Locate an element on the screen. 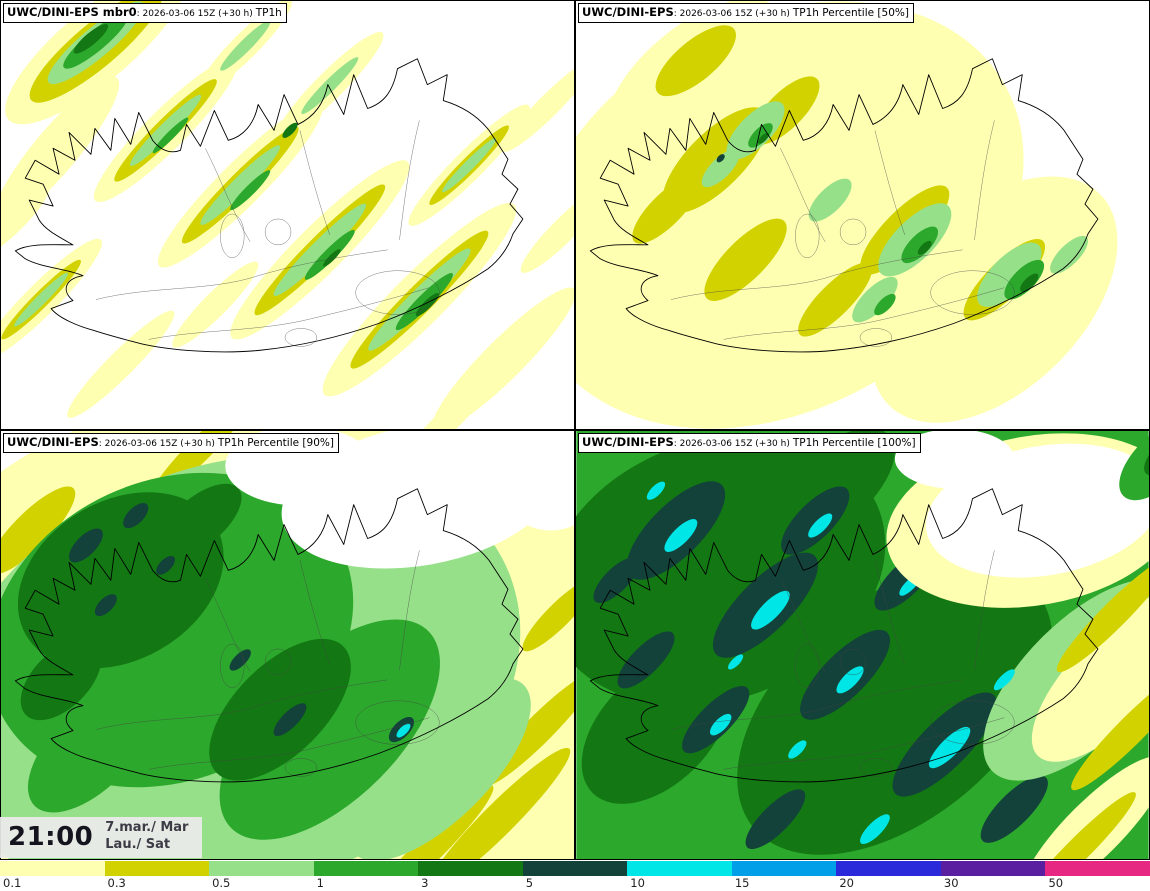 The image size is (1150, 891). colorbar-tick-label: 0.5 is located at coordinates (221, 883).